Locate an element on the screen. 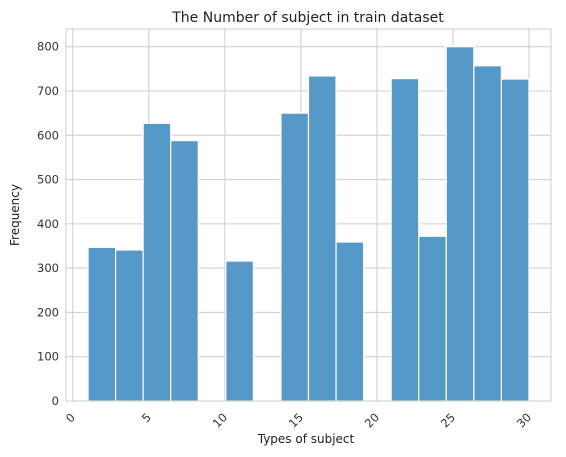 This screenshot has height=457, width=566. x-tick-label: 0 is located at coordinates (70, 417).